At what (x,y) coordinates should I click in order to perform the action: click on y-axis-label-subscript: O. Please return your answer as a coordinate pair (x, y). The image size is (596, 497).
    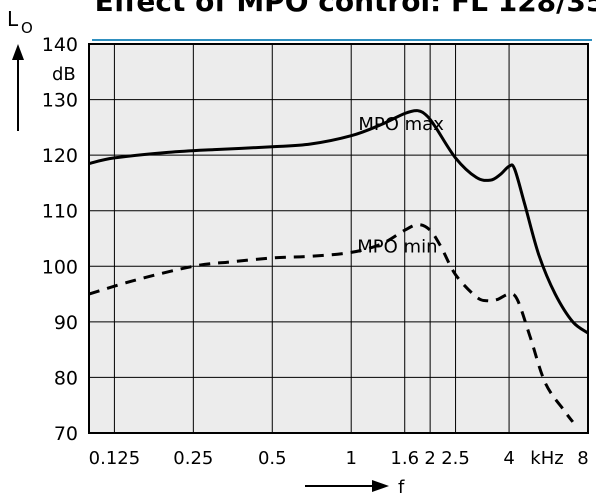
    Looking at the image, I should click on (27, 28).